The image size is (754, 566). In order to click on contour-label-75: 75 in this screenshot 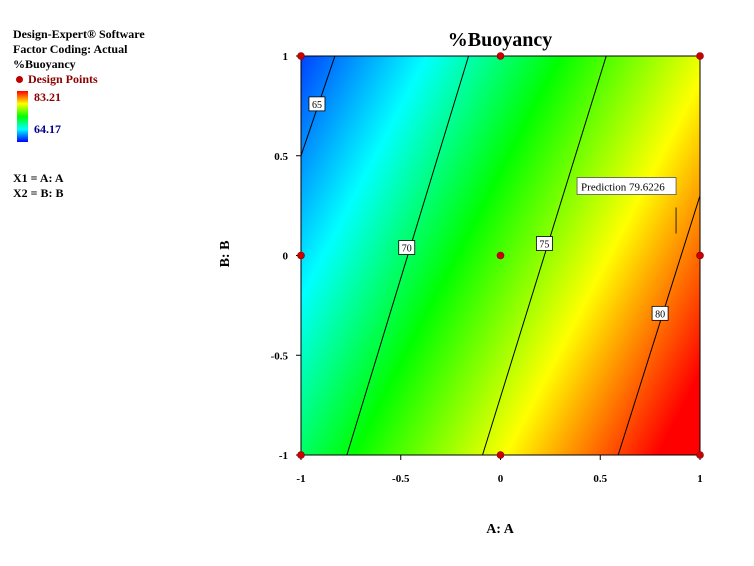, I will do `click(544, 245)`.